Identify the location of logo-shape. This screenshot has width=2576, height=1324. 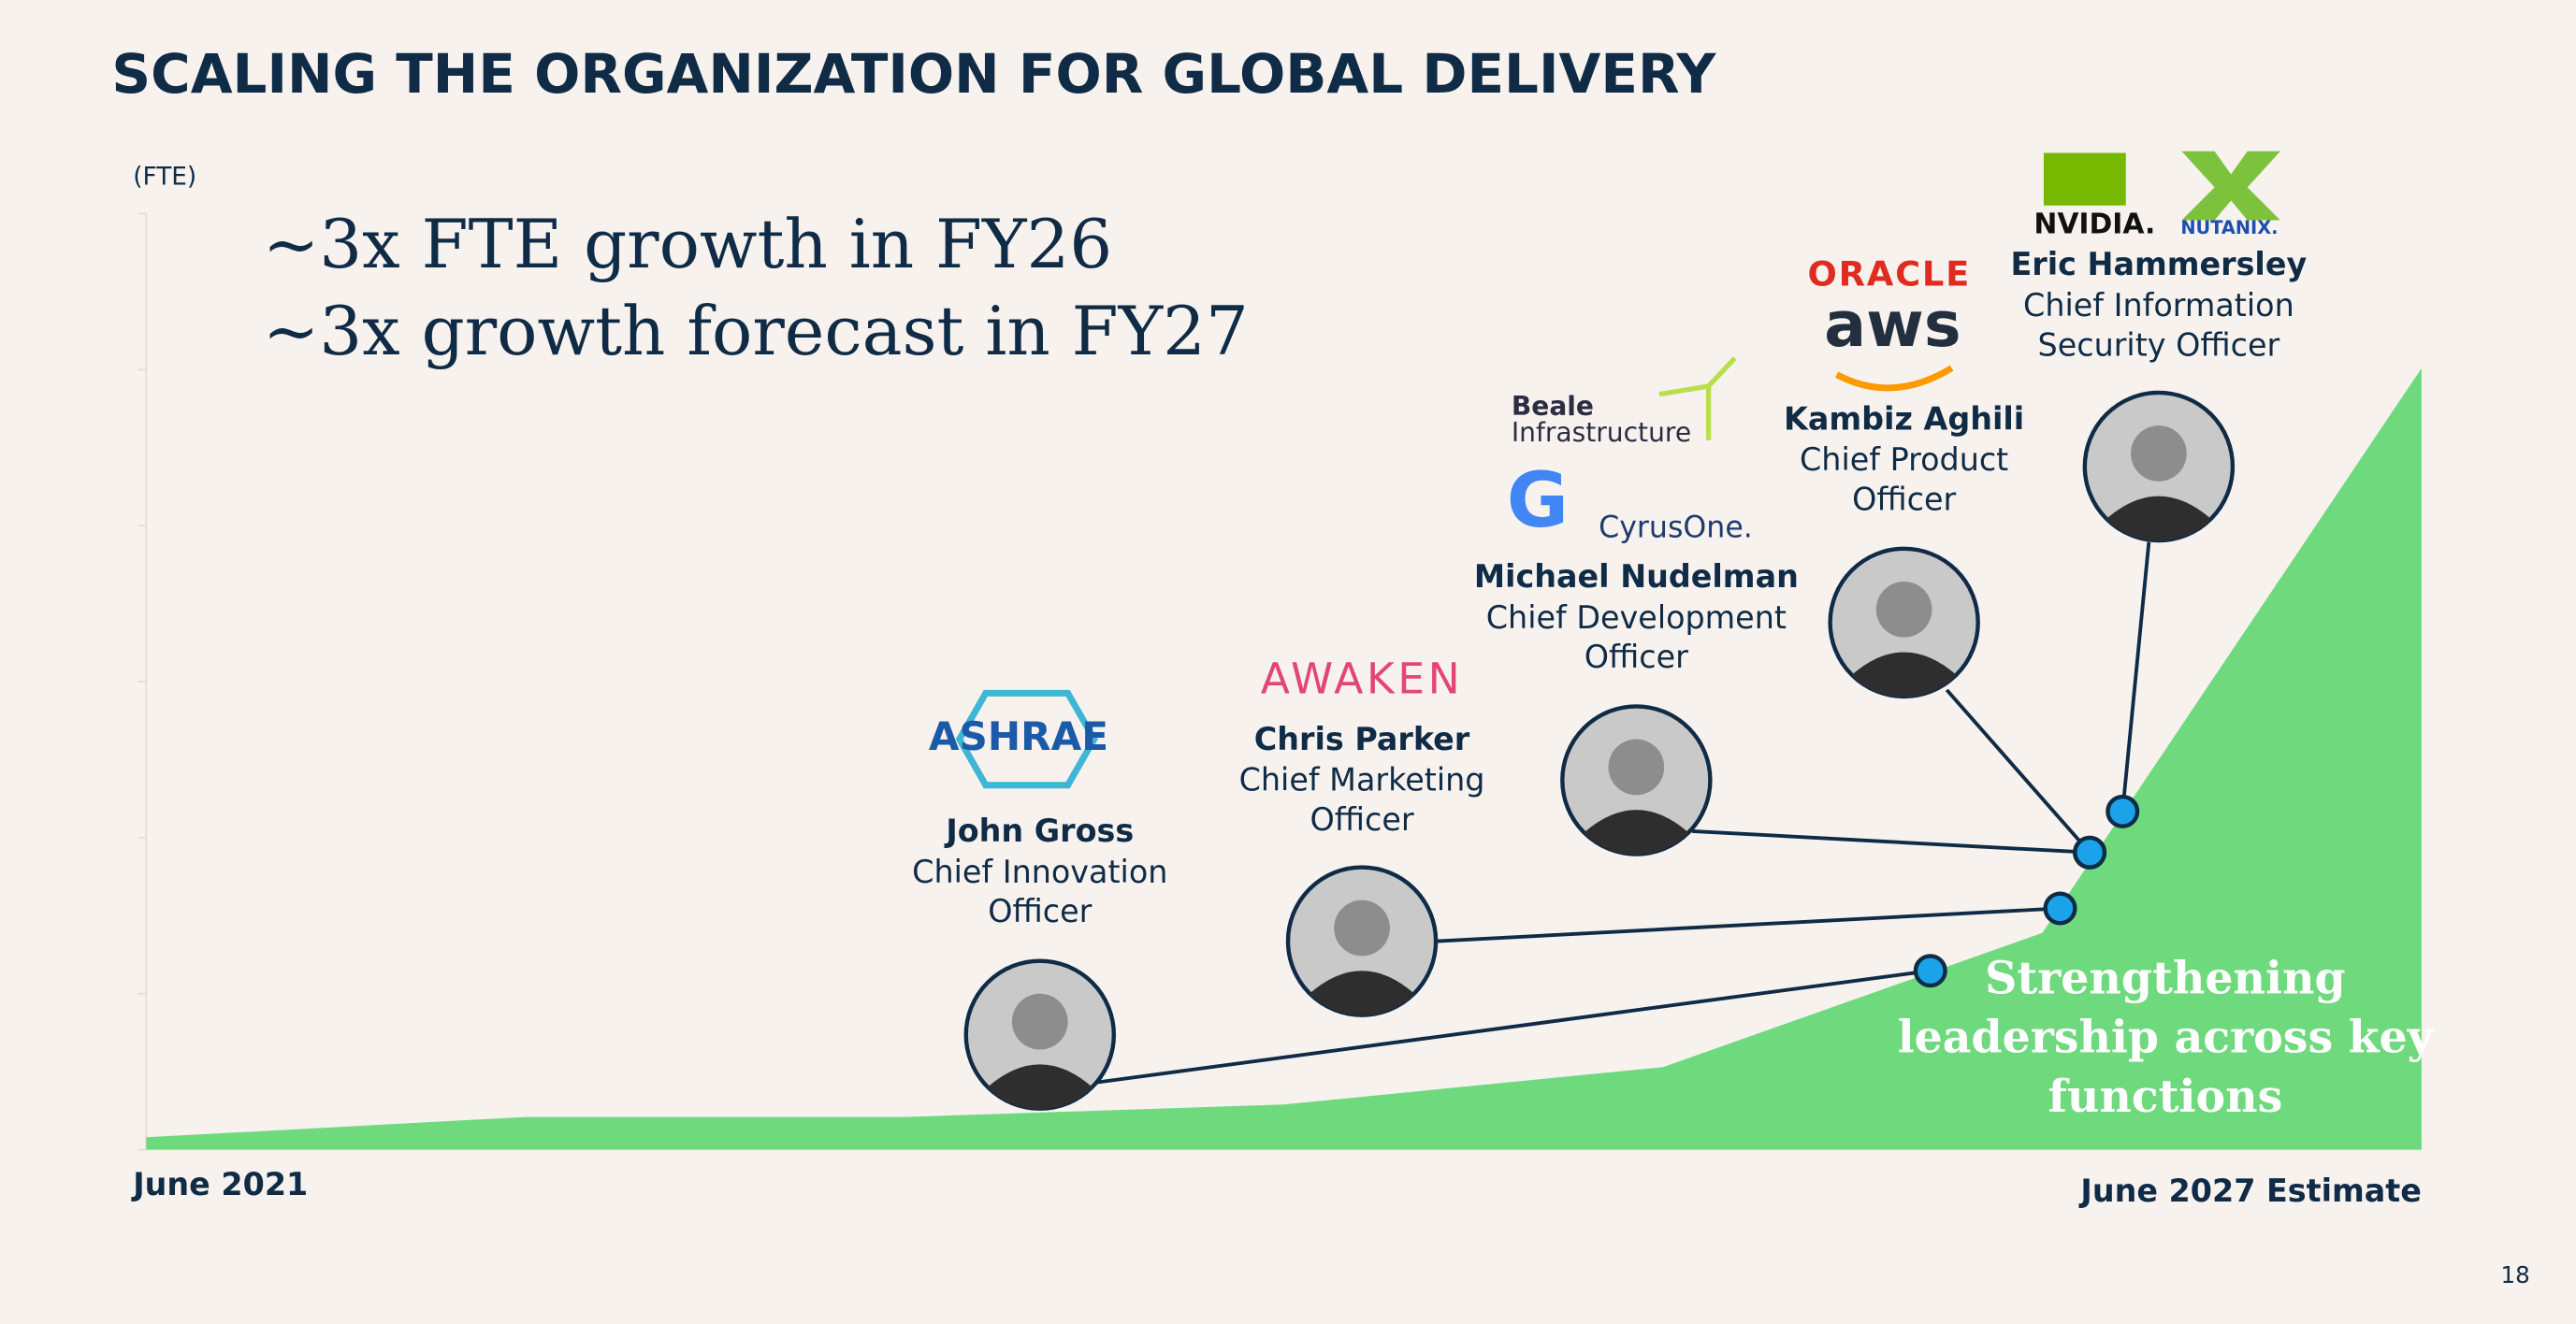
(1026, 739).